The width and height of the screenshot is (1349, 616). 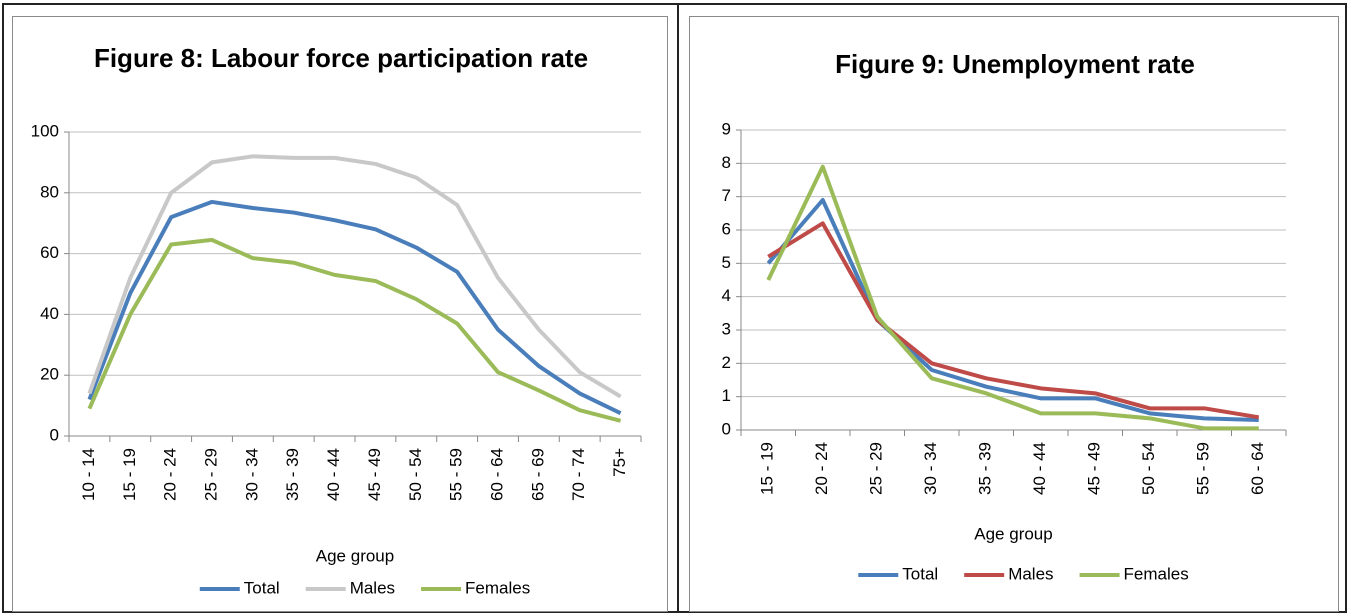 I want to click on y-tick-label: 7, so click(x=726, y=195).